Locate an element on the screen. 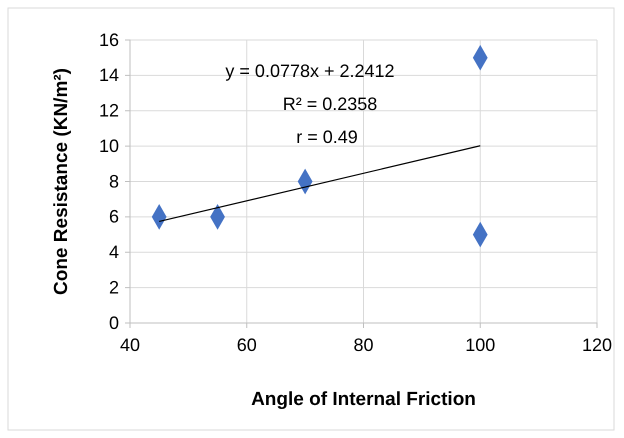 The image size is (624, 438). y-tick-label: 16 is located at coordinates (108, 40).